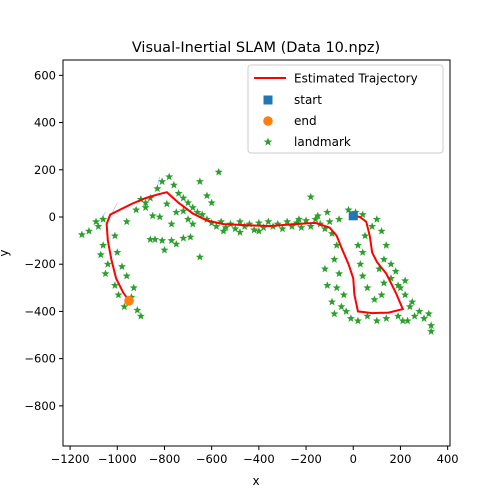  What do you see at coordinates (400, 459) in the screenshot?
I see `x-tick-label: 200` at bounding box center [400, 459].